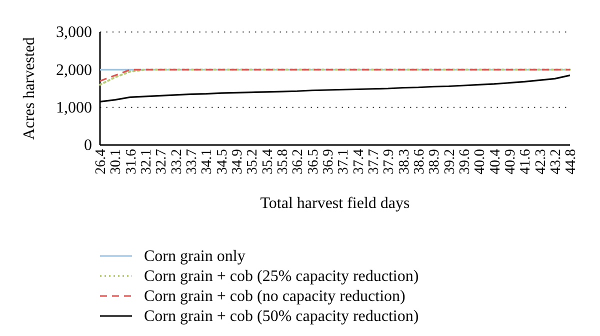  I want to click on x-tick-label: 38.6, so click(419, 161).